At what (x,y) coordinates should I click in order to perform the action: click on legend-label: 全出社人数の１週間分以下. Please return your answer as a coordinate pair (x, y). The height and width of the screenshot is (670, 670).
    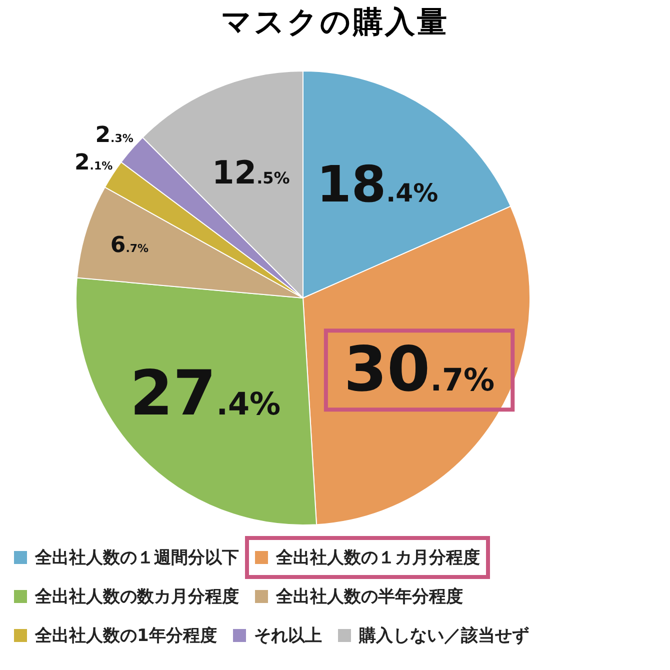
    Looking at the image, I should click on (137, 558).